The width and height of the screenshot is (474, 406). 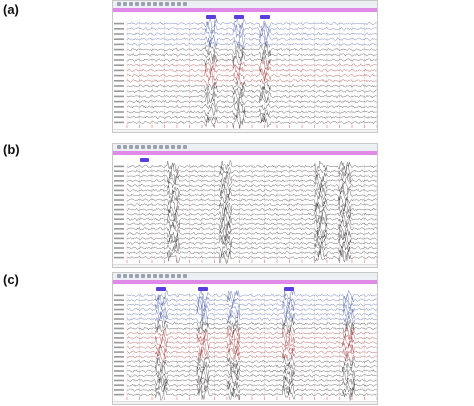 What do you see at coordinates (11, 279) in the screenshot?
I see `panel-label: (c)` at bounding box center [11, 279].